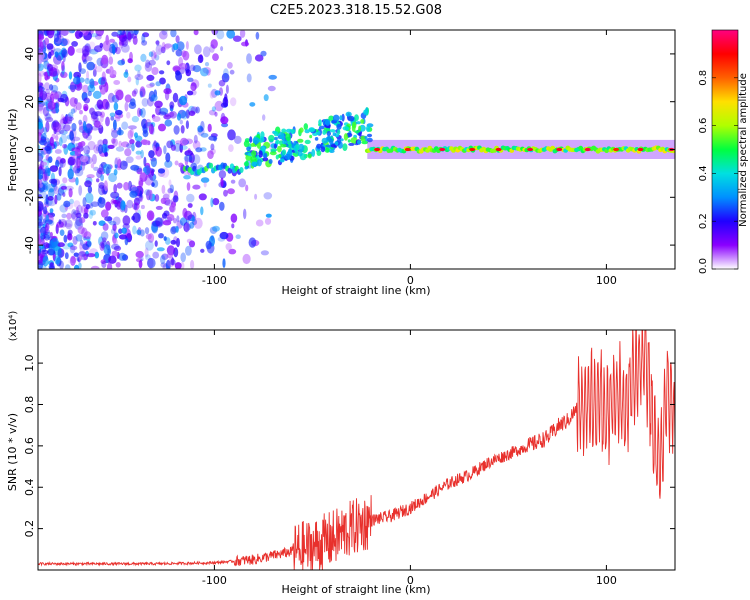 This screenshot has width=750, height=600. I want to click on x-tick-label: 0, so click(410, 580).